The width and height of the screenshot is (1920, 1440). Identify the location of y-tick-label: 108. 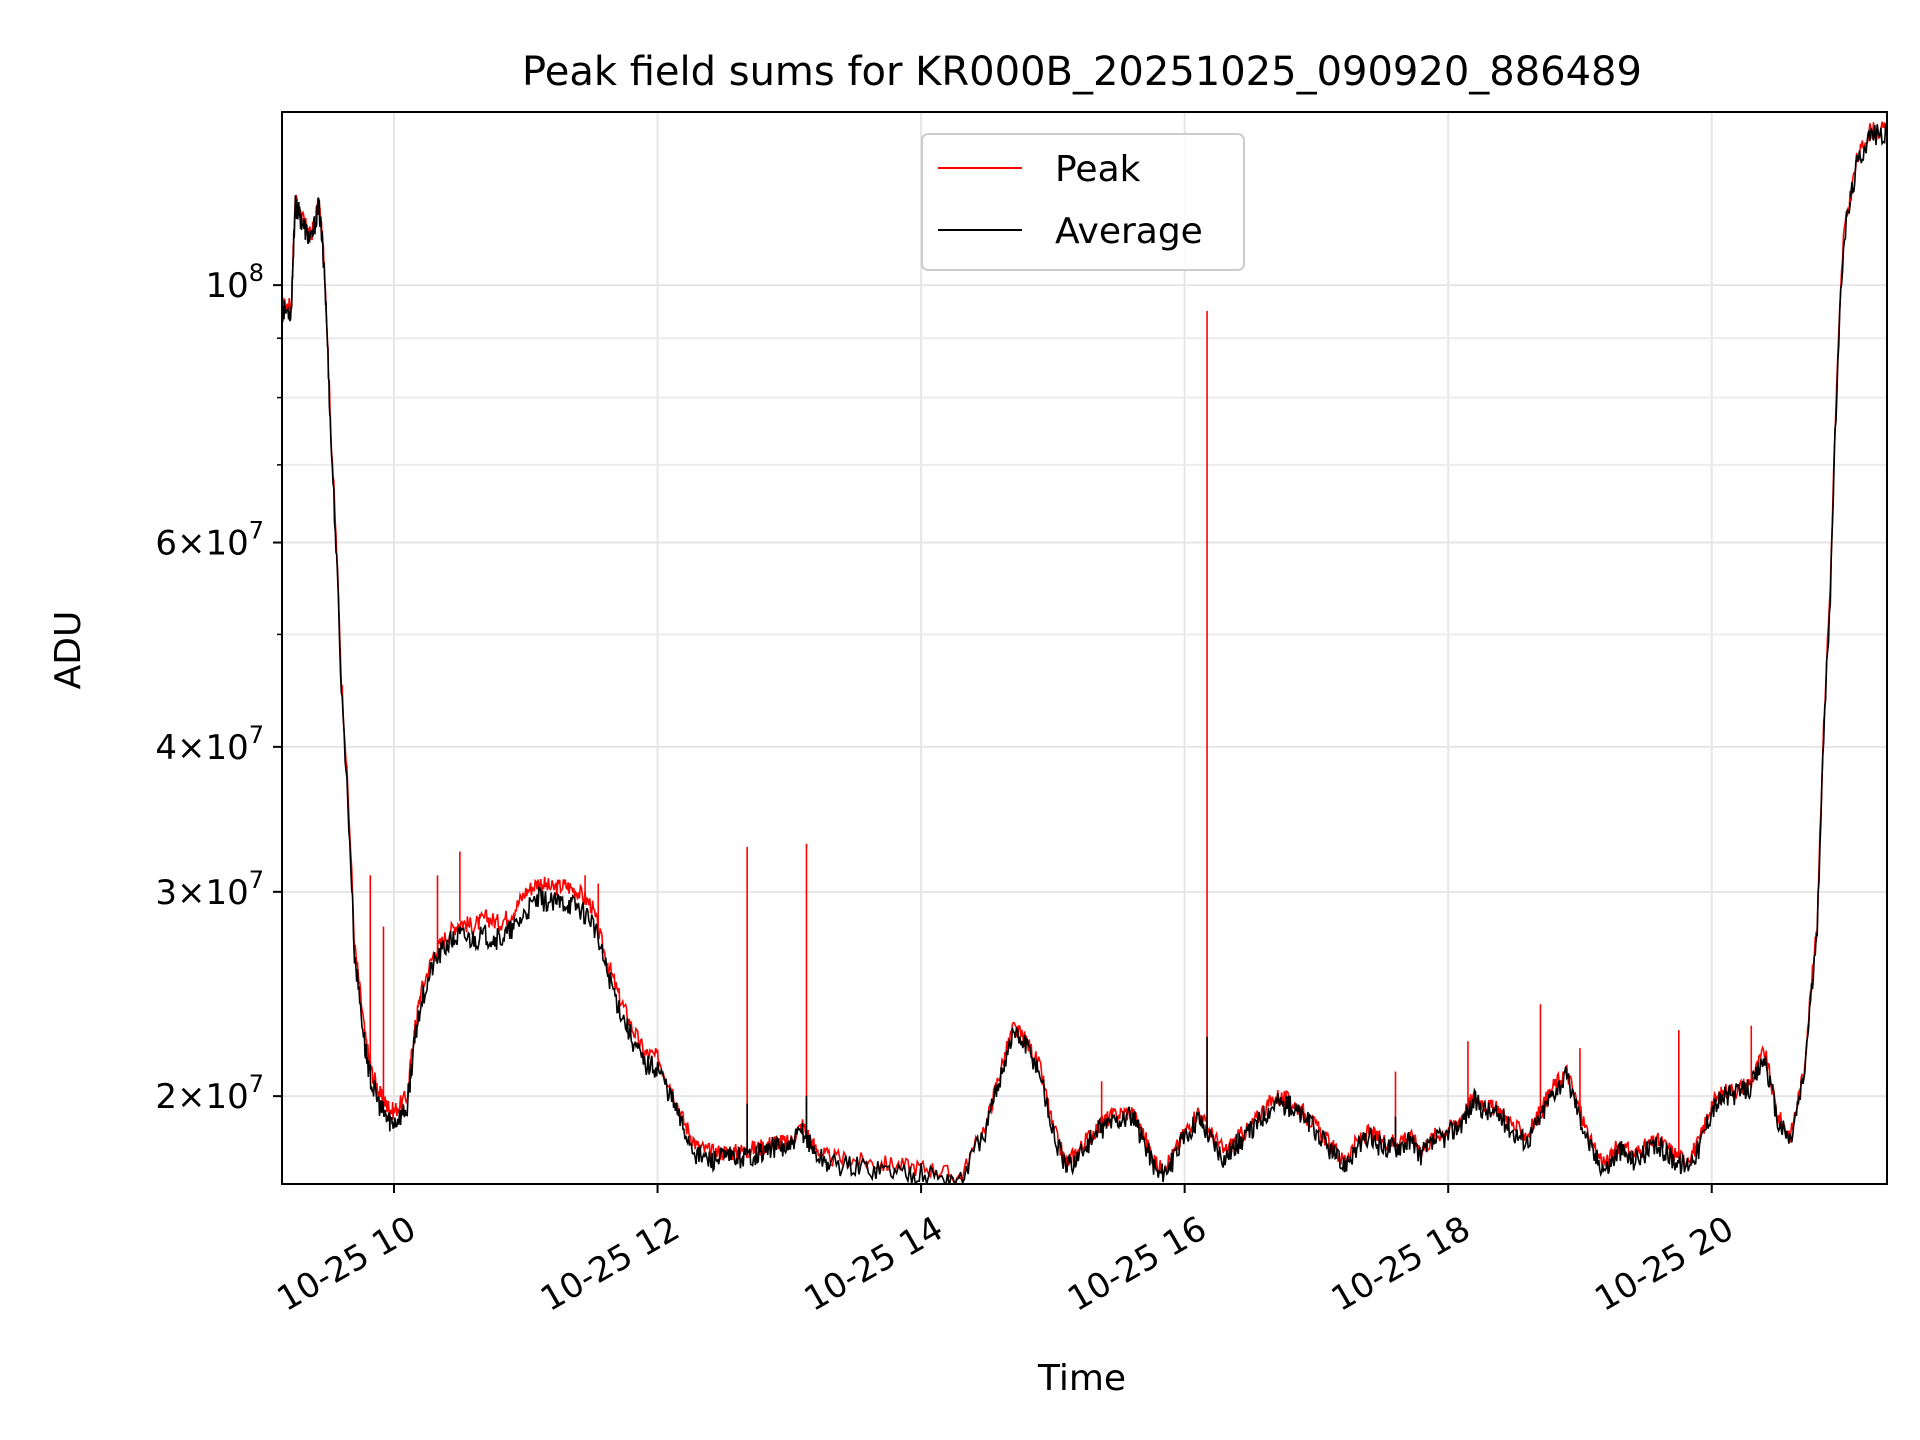
(234, 282).